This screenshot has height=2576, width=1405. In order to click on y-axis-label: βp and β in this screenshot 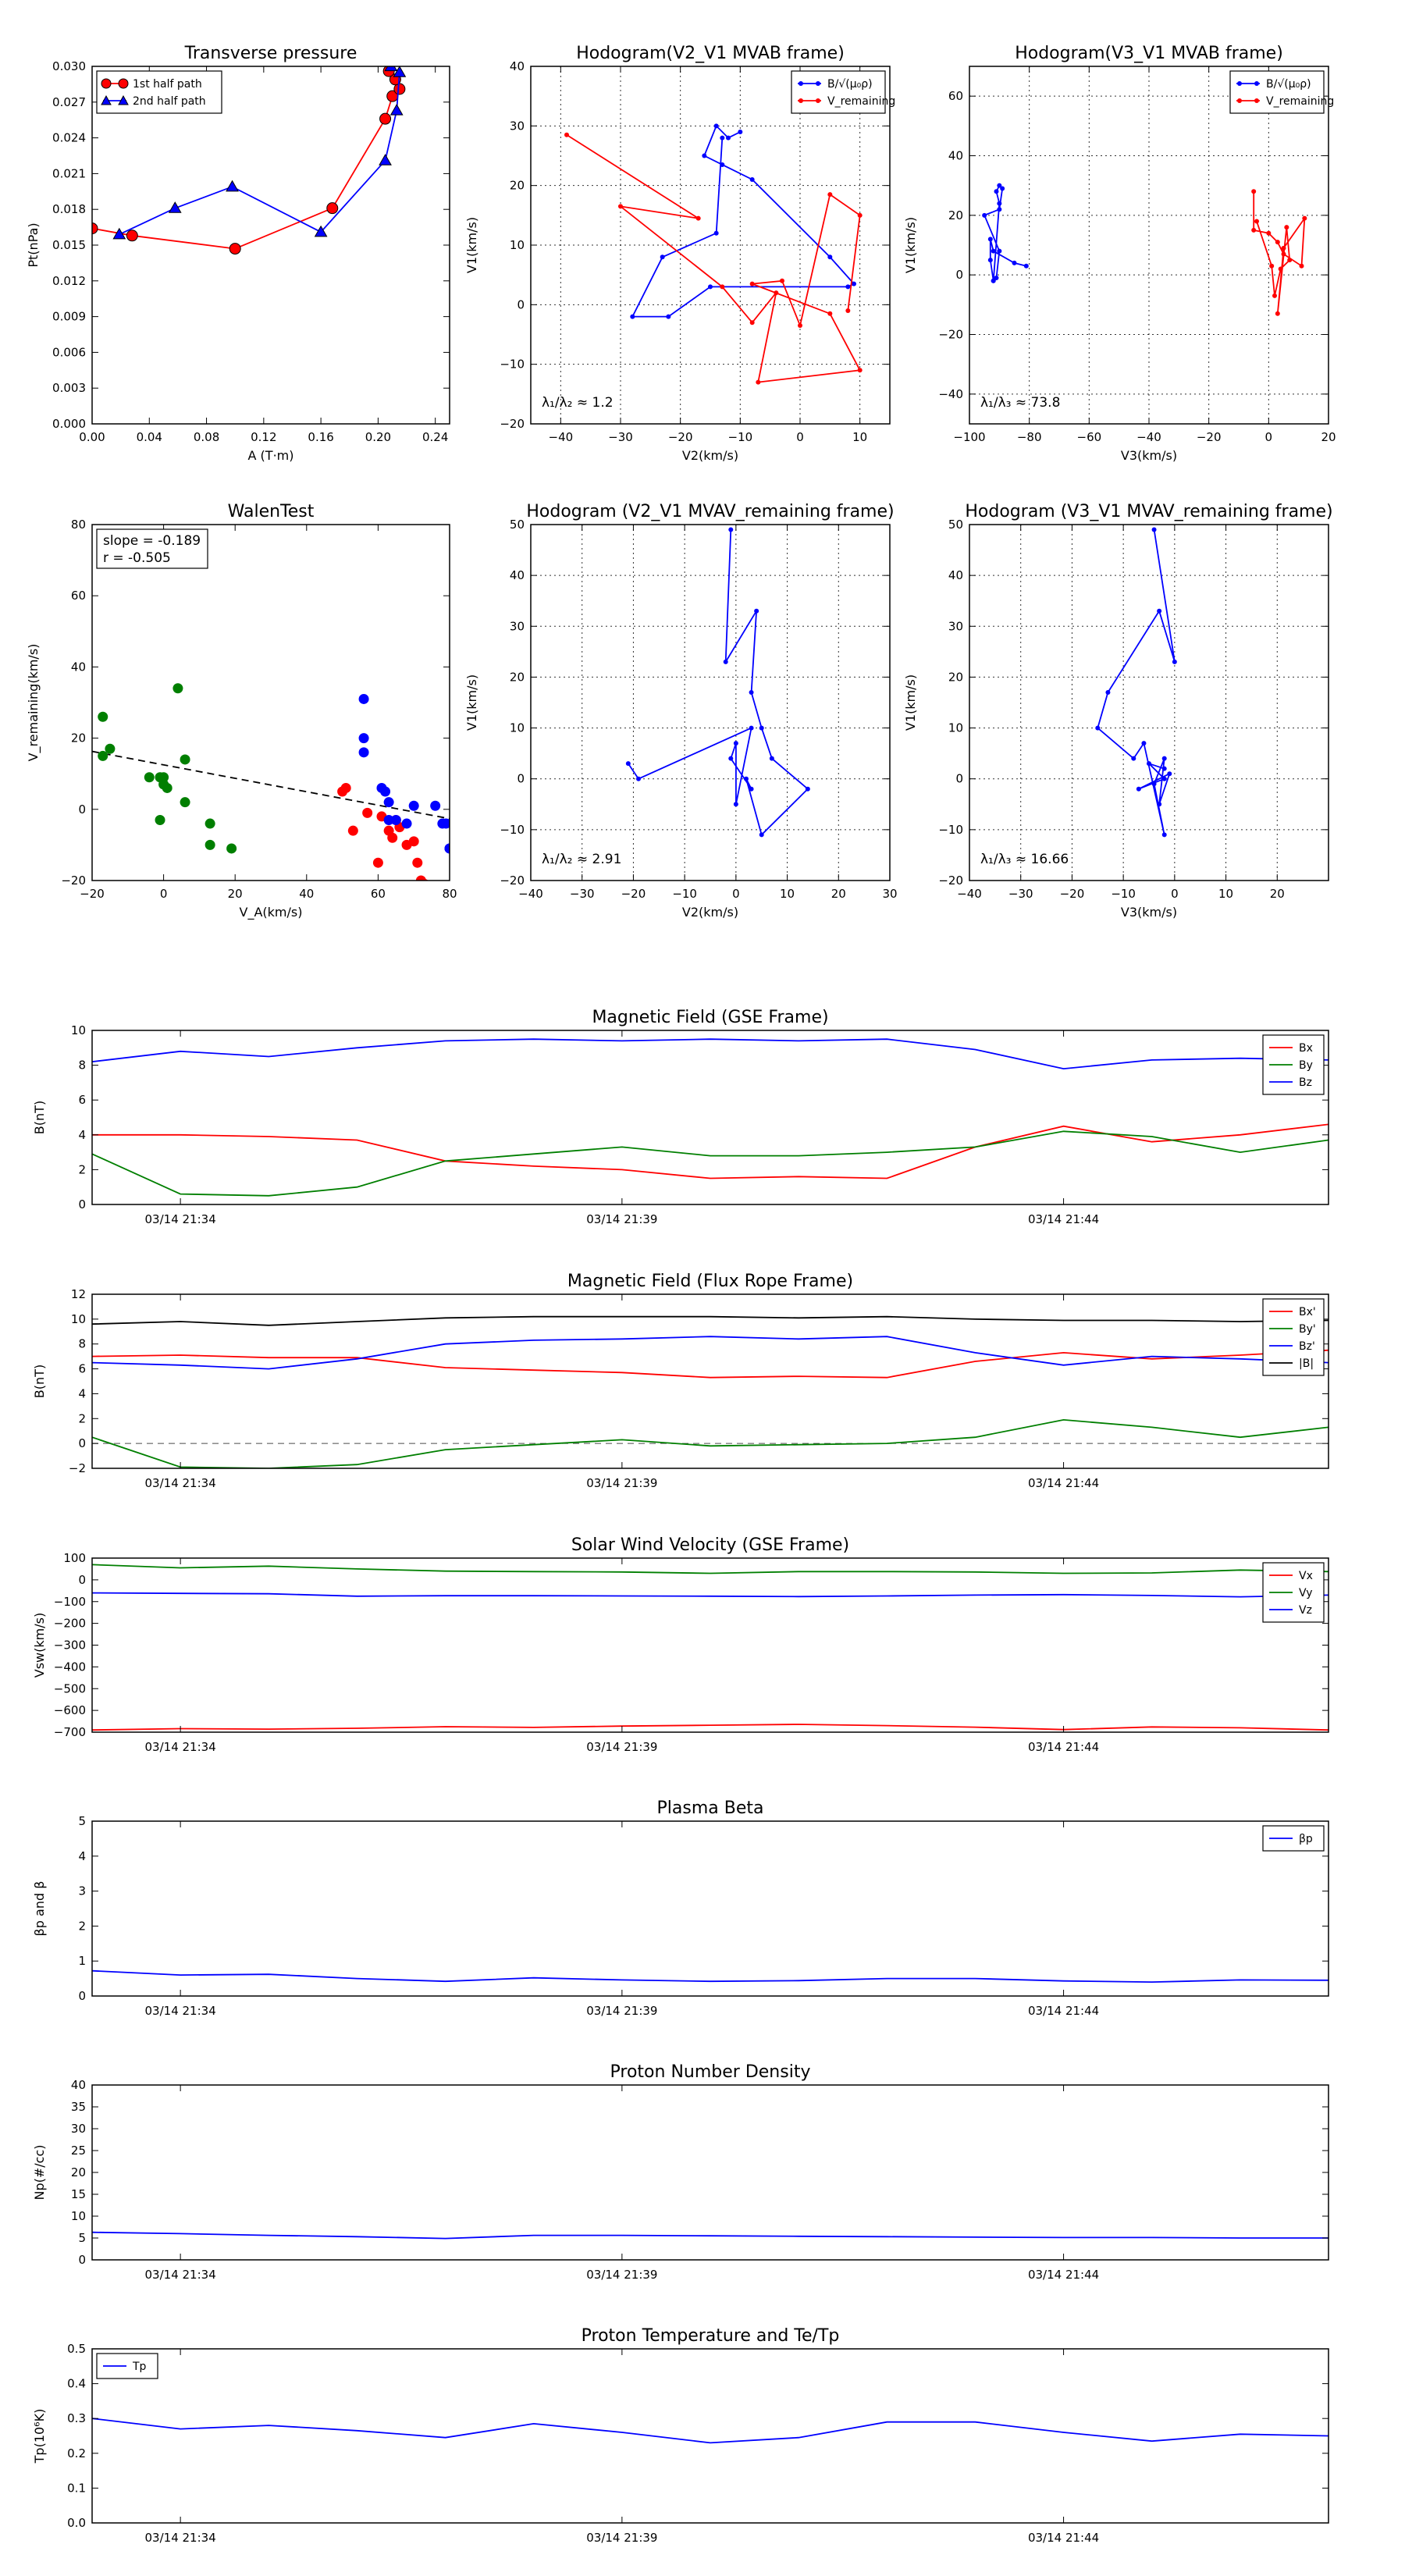, I will do `click(40, 1909)`.